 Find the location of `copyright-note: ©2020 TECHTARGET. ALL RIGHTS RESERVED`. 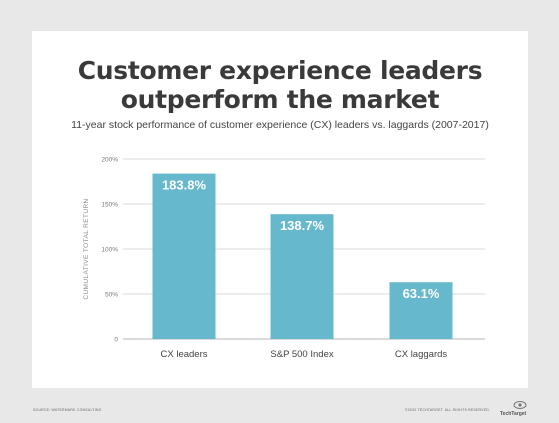

copyright-note: ©2020 TECHTARGET. ALL RIGHTS RESERVED is located at coordinates (447, 410).